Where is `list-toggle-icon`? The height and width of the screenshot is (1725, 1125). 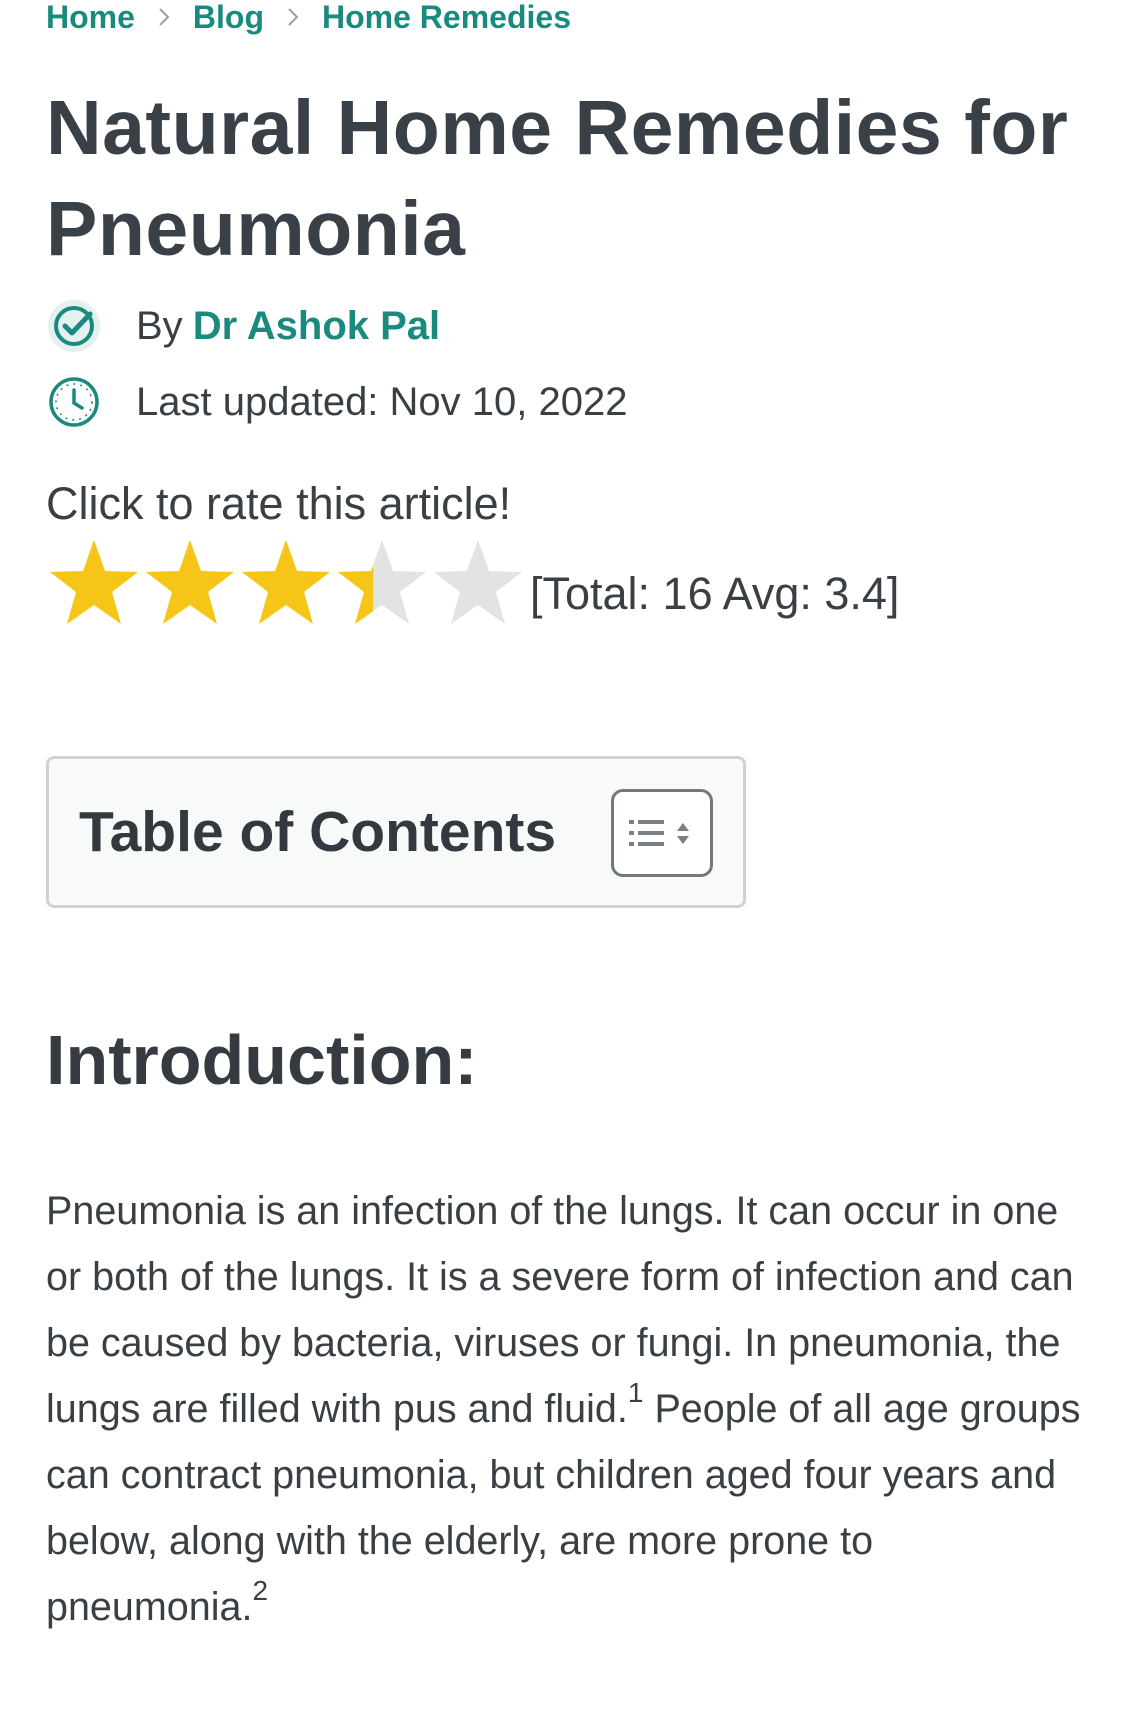 list-toggle-icon is located at coordinates (659, 833).